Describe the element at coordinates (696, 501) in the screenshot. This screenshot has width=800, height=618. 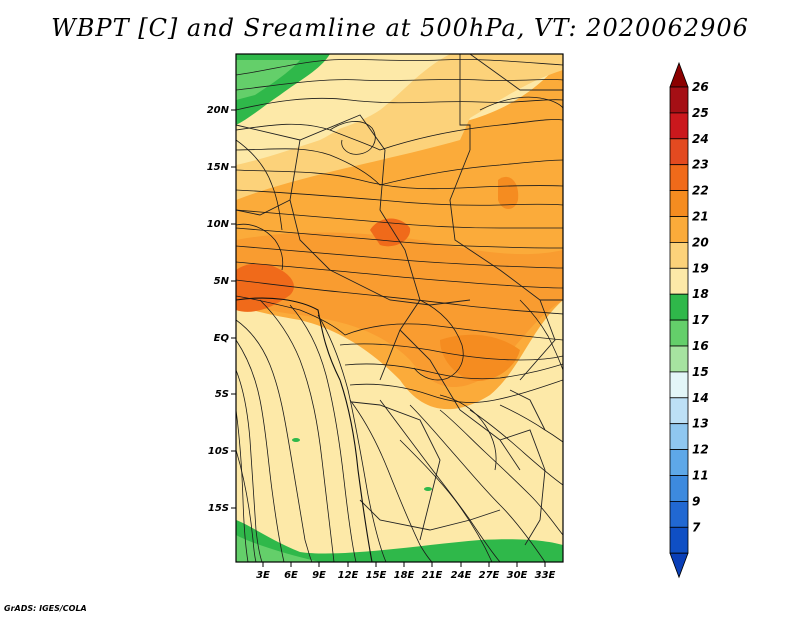
I see `colorbar-label: 9` at that location.